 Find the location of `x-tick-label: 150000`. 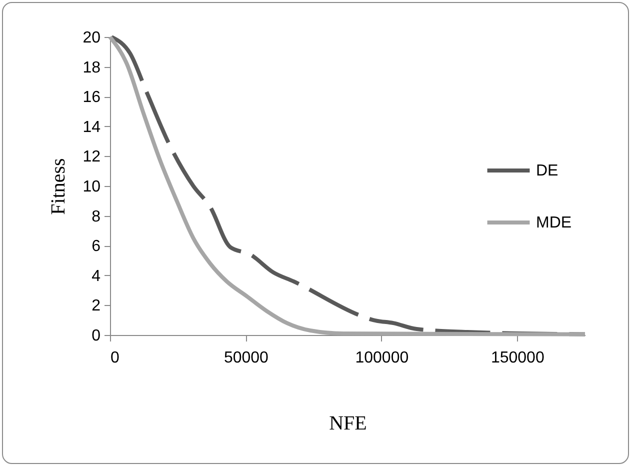

x-tick-label: 150000 is located at coordinates (517, 358).